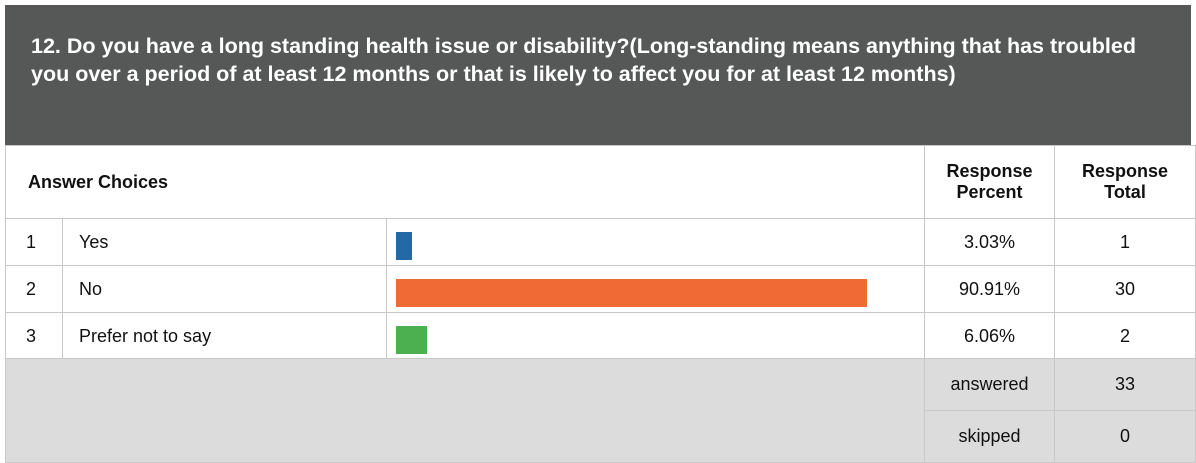 Image resolution: width=1196 pixels, height=463 pixels. Describe the element at coordinates (34, 289) in the screenshot. I see `row-number: 2` at that location.